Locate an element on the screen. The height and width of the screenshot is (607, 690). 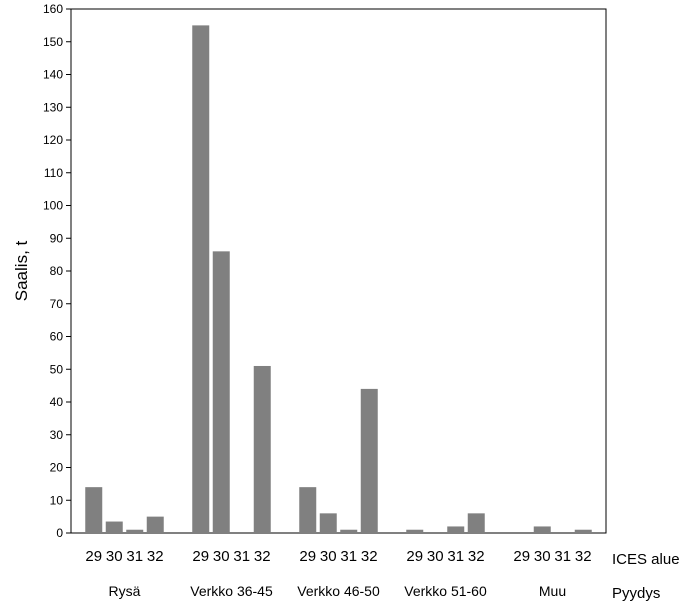
y-tick-label-140: 140 is located at coordinates (53, 75).